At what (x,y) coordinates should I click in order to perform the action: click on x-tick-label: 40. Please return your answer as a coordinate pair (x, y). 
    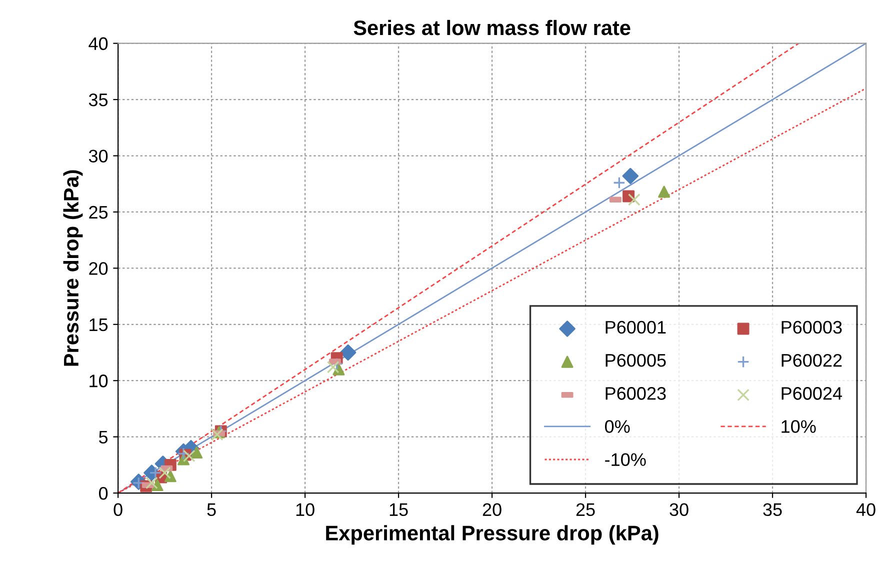
    Looking at the image, I should click on (866, 509).